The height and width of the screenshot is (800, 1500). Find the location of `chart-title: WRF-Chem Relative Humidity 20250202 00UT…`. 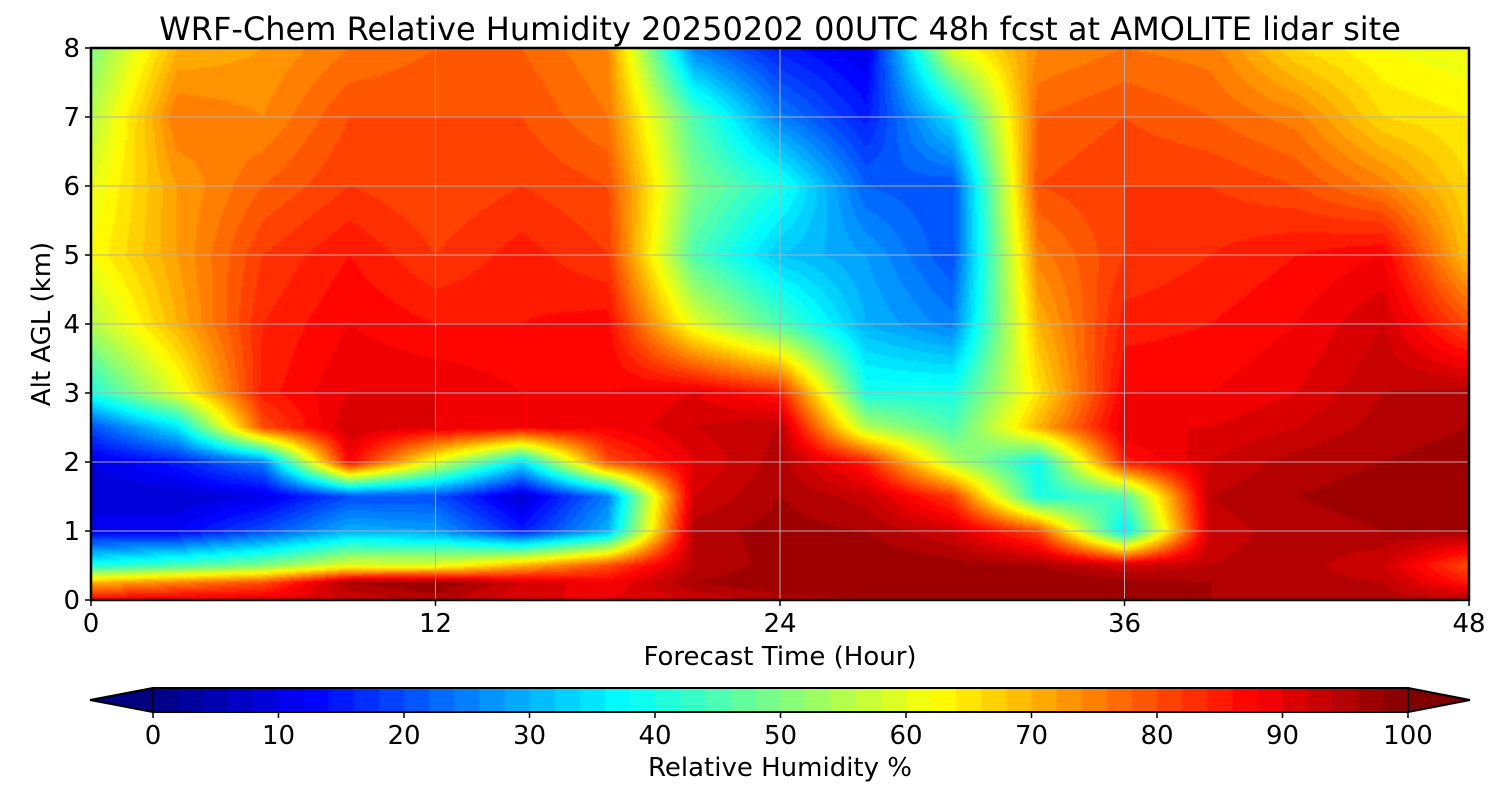

chart-title: WRF-Chem Relative Humidity 20250202 00UT… is located at coordinates (780, 29).